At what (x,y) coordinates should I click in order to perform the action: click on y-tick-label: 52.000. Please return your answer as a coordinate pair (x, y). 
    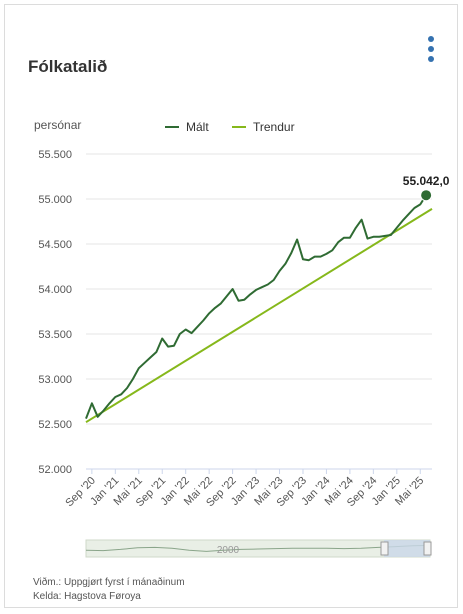
    Looking at the image, I should click on (55, 470).